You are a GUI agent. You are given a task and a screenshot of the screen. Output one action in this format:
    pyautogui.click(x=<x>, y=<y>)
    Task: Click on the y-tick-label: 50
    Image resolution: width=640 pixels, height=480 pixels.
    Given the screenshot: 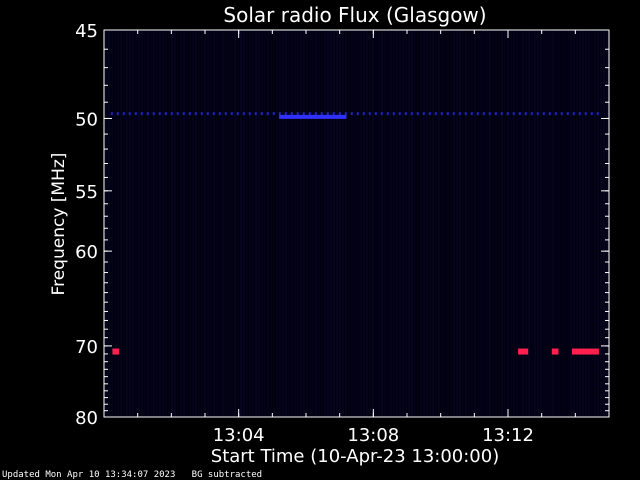 What is the action you would take?
    pyautogui.click(x=86, y=119)
    